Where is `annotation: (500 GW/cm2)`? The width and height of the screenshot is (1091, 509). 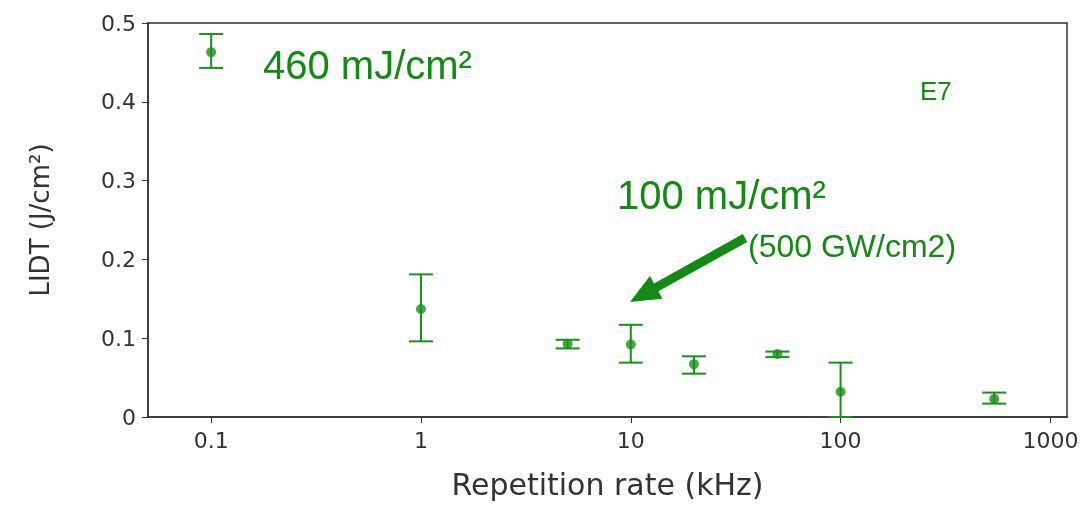
annotation: (500 GW/cm2) is located at coordinates (852, 246).